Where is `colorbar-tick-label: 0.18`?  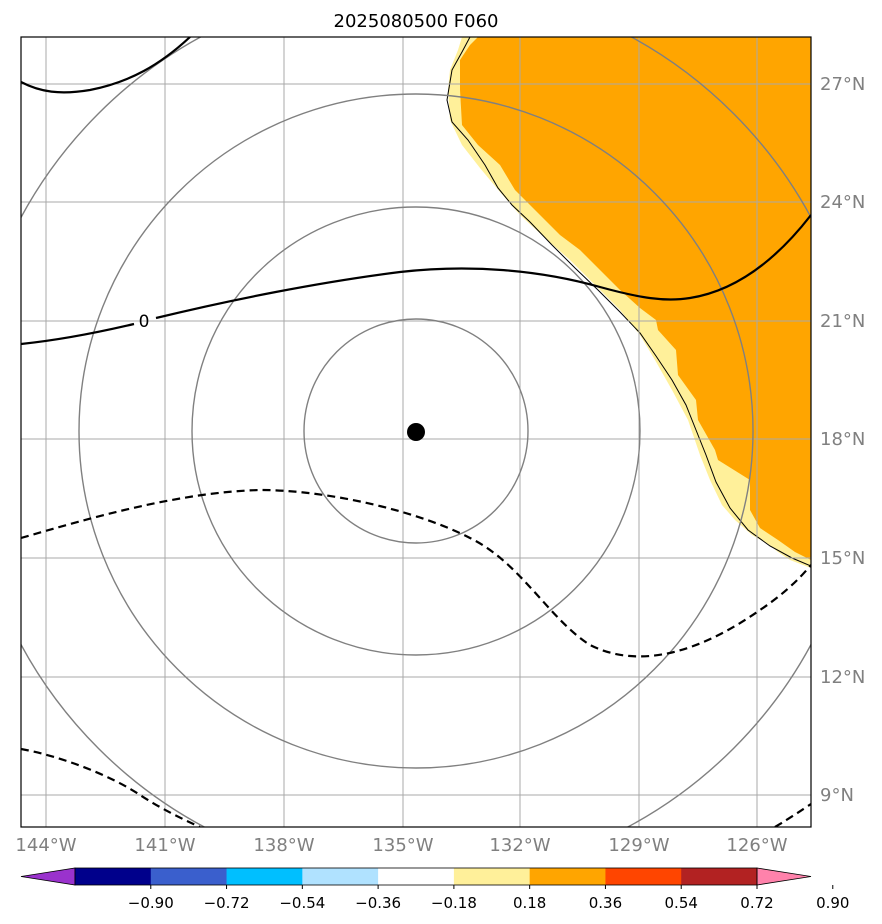 colorbar-tick-label: 0.18 is located at coordinates (529, 903).